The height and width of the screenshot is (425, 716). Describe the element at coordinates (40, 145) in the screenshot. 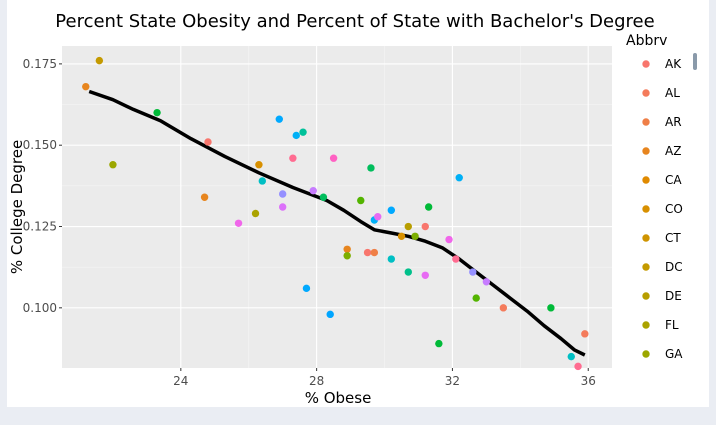

I see `y-tick-label: 0.150` at that location.